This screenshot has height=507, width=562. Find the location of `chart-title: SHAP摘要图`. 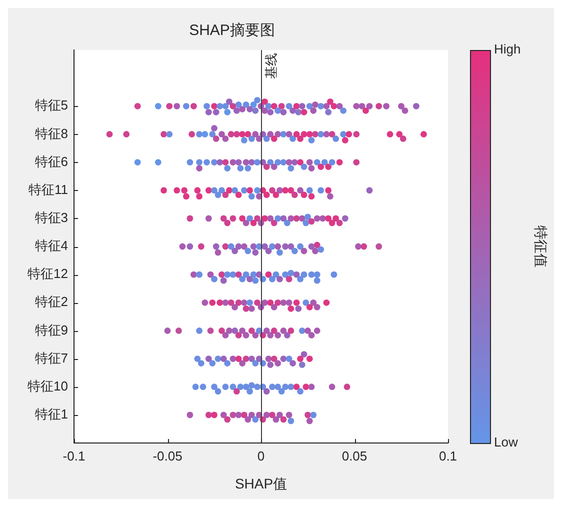

chart-title: SHAP摘要图 is located at coordinates (232, 31).